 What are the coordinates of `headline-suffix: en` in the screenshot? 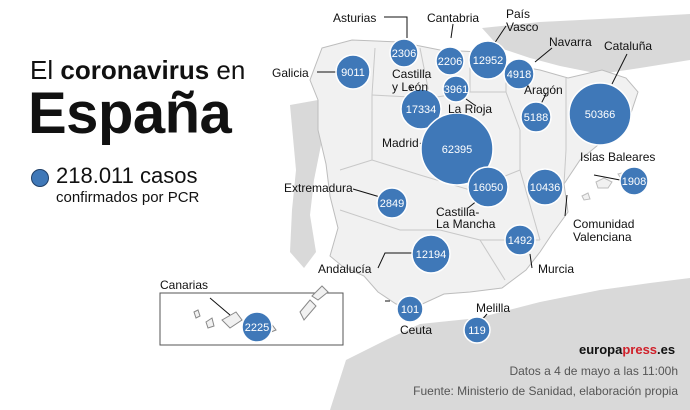 It's located at (231, 70).